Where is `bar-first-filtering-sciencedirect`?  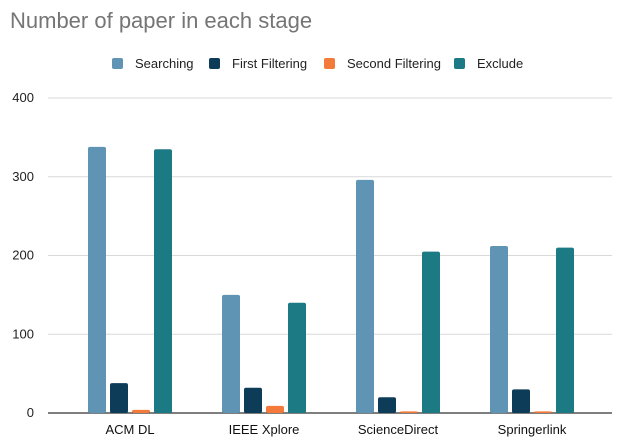
bar-first-filtering-sciencedirect is located at coordinates (387, 405).